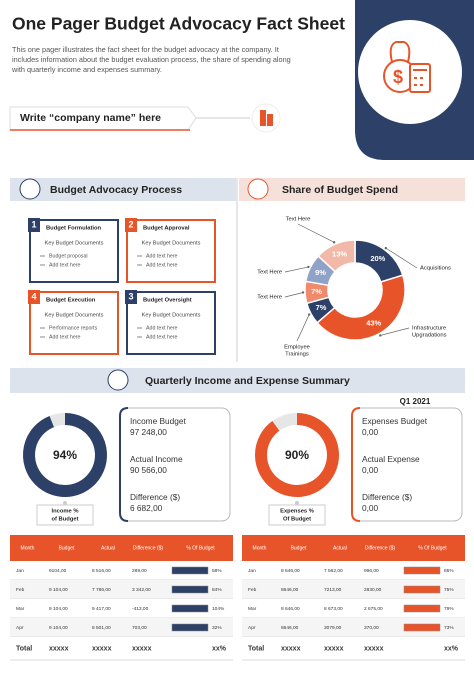  I want to click on step-item: Budget proposal, so click(68, 256).